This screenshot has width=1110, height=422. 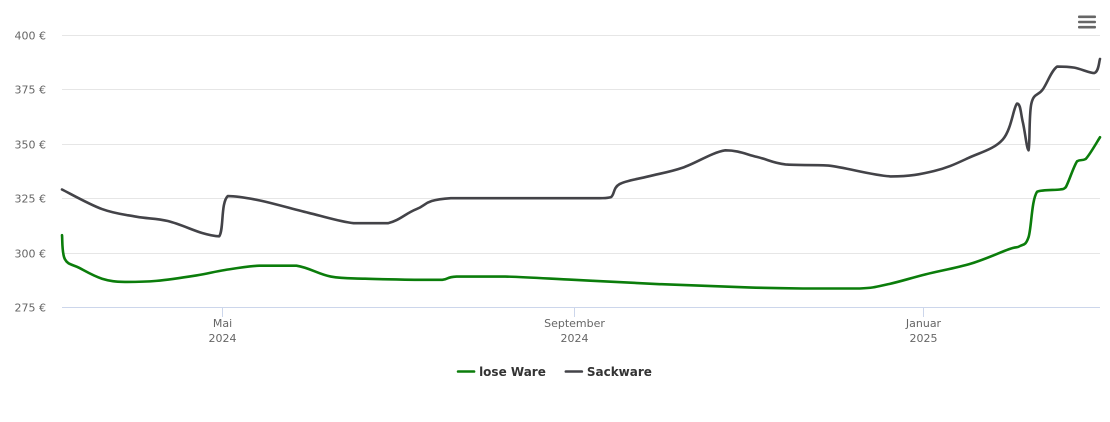 I want to click on y-axis: 275 € 300 € 325 € 350 € 375 € 400 €, so click(x=31, y=172).